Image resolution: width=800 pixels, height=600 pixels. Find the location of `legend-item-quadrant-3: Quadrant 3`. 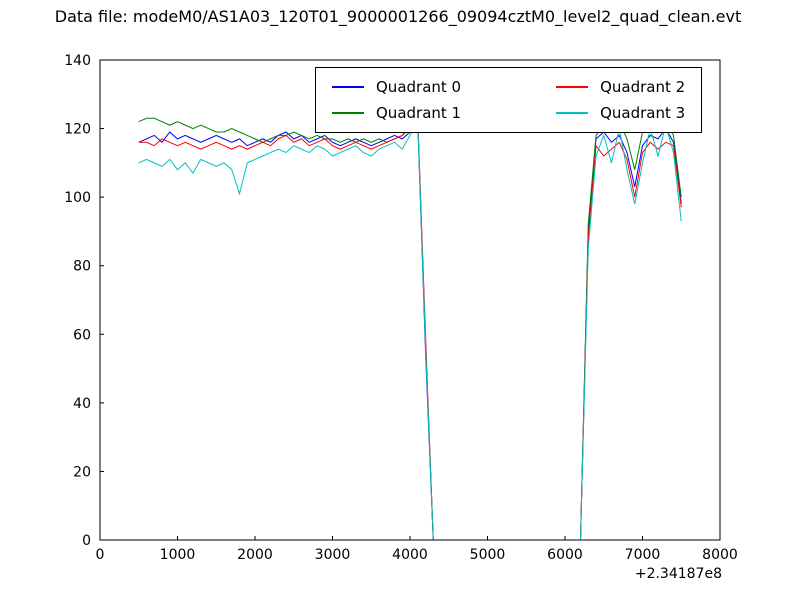

legend-item-quadrant-3: Quadrant 3 is located at coordinates (620, 113).